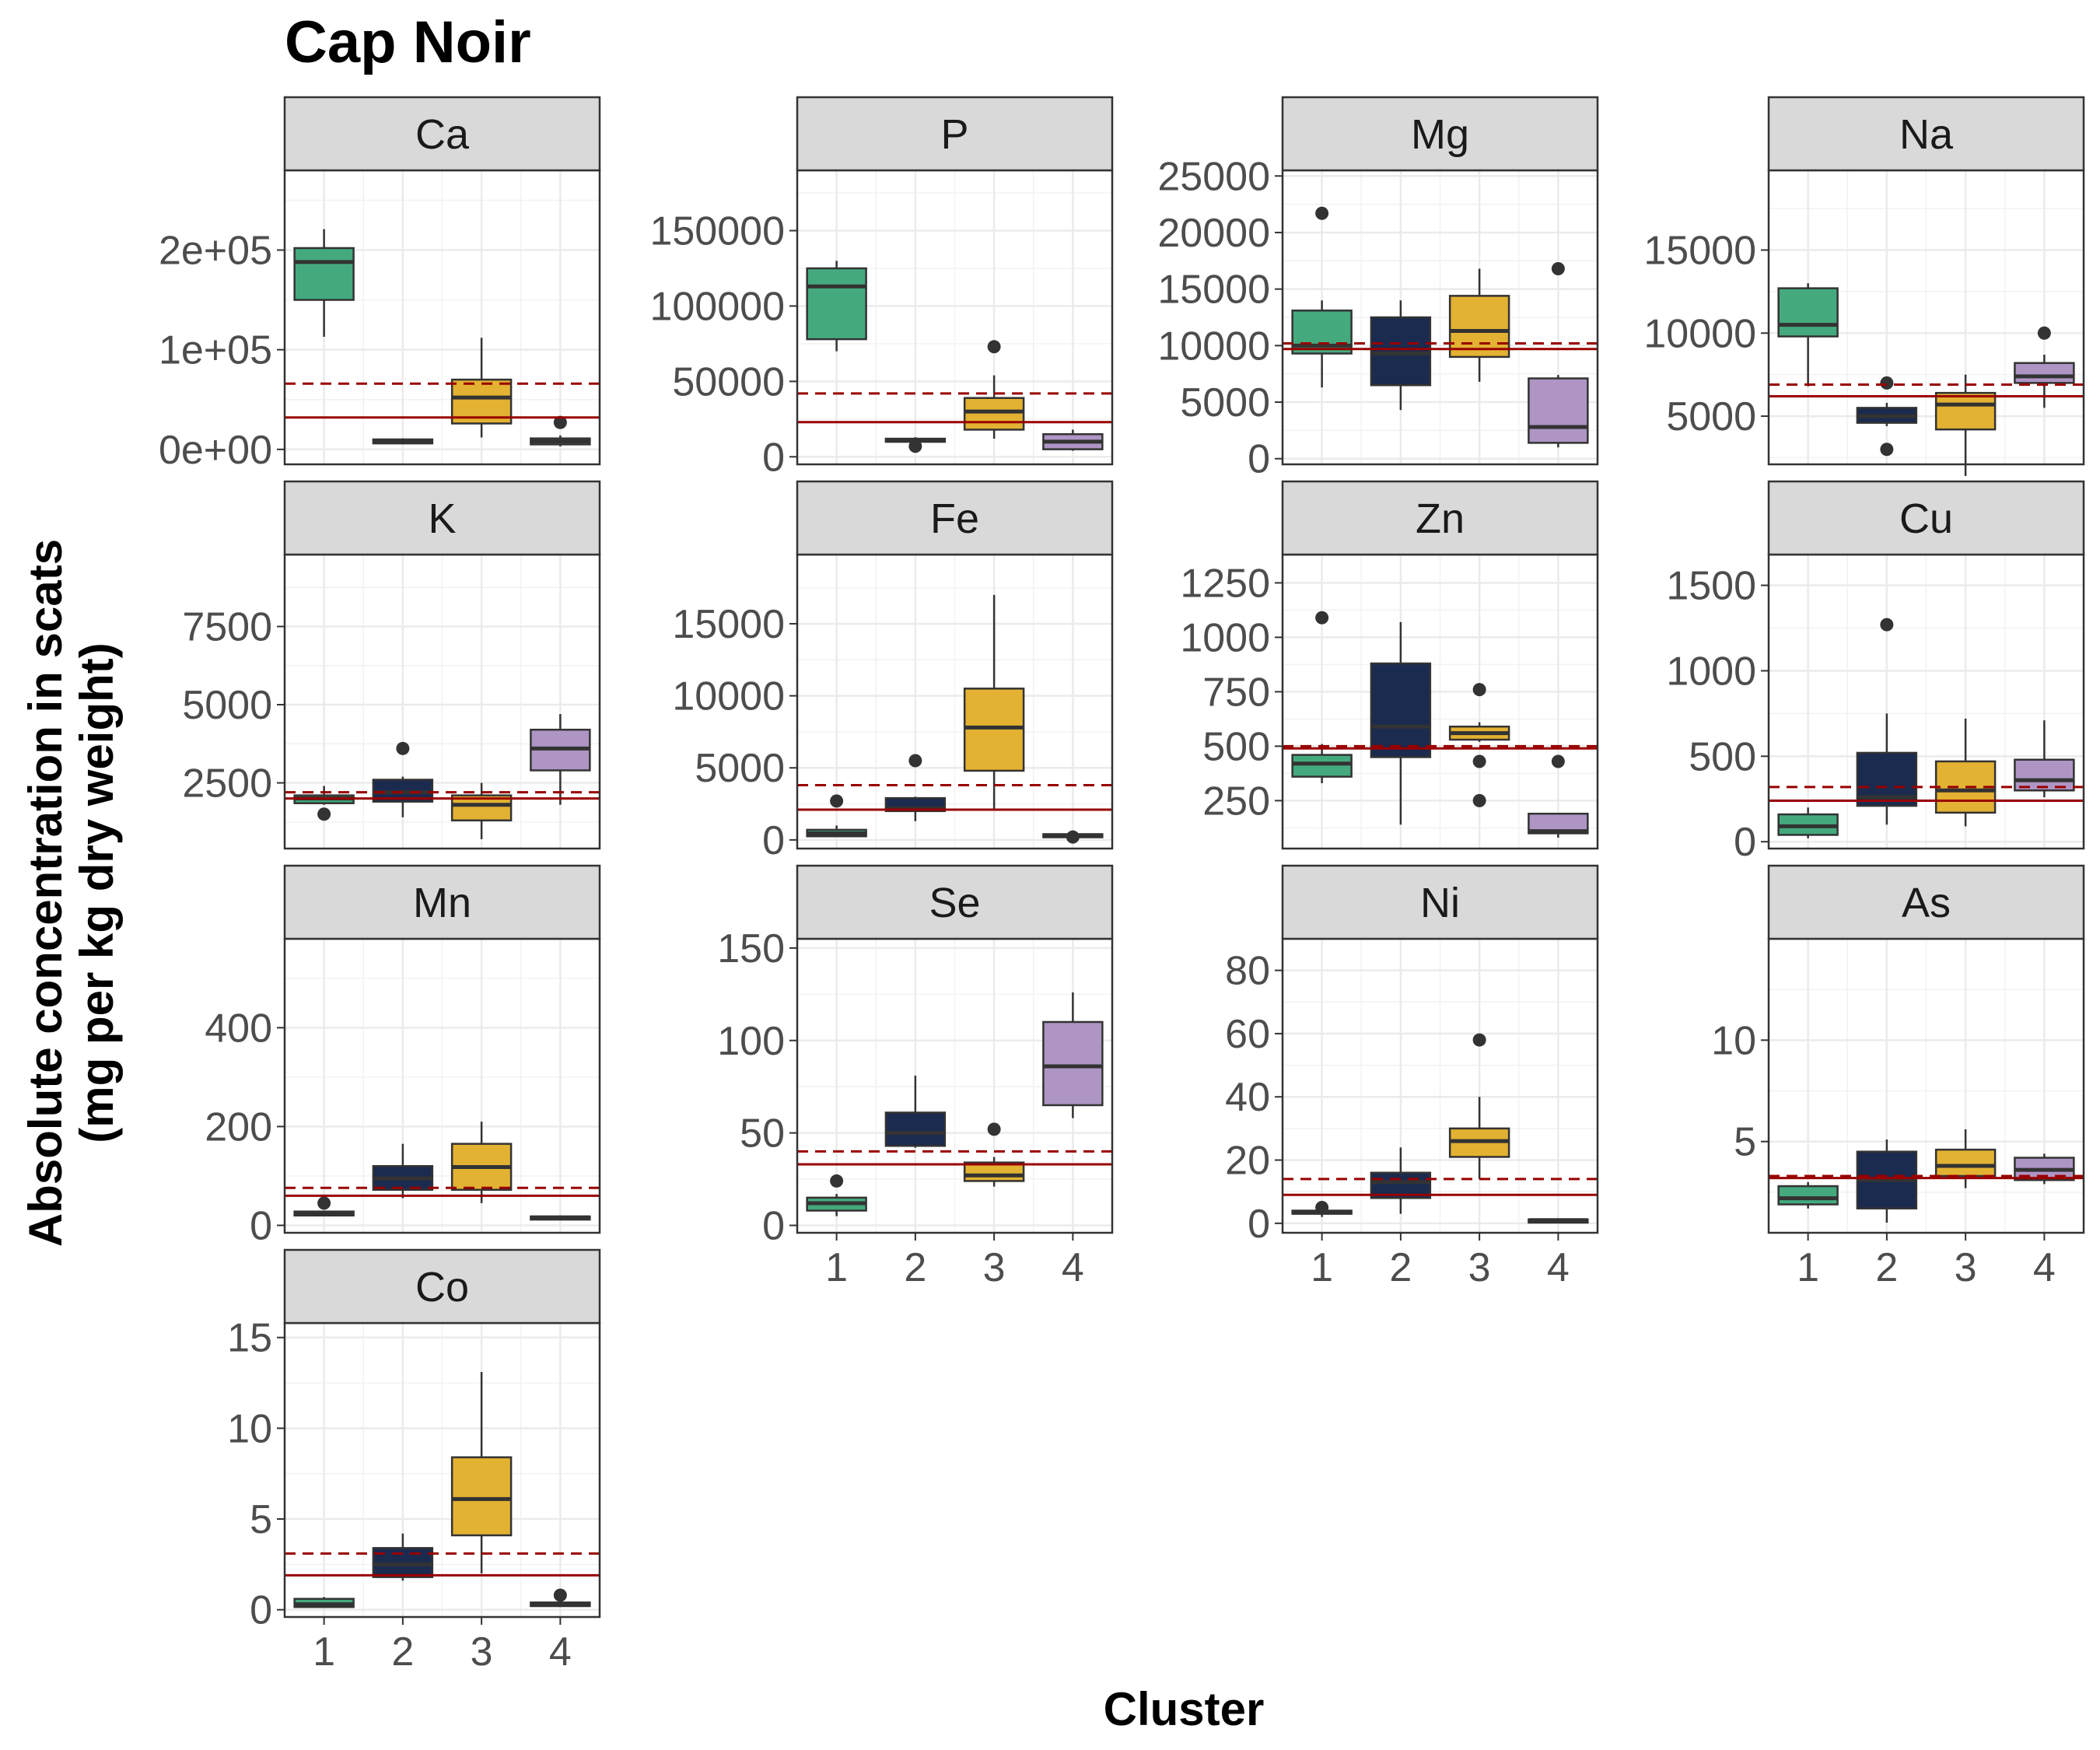 This screenshot has width=2100, height=1750. I want to click on panel-se: 0 50 100 150 1 2 3 4 Se, so click(916, 1077).